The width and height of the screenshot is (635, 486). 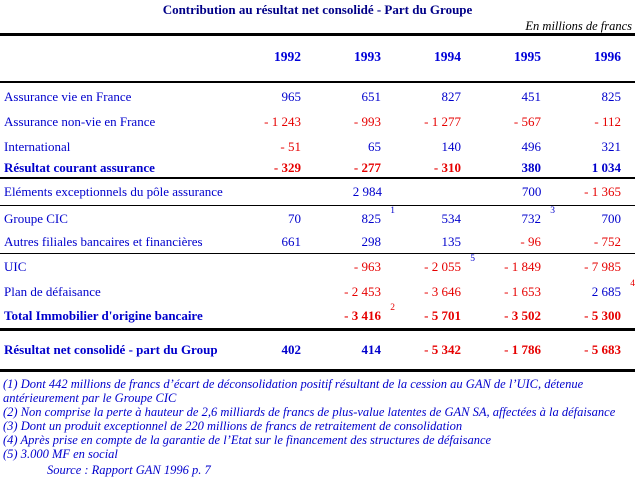 I want to click on row-label: Plan de défaisance, so click(x=52, y=291).